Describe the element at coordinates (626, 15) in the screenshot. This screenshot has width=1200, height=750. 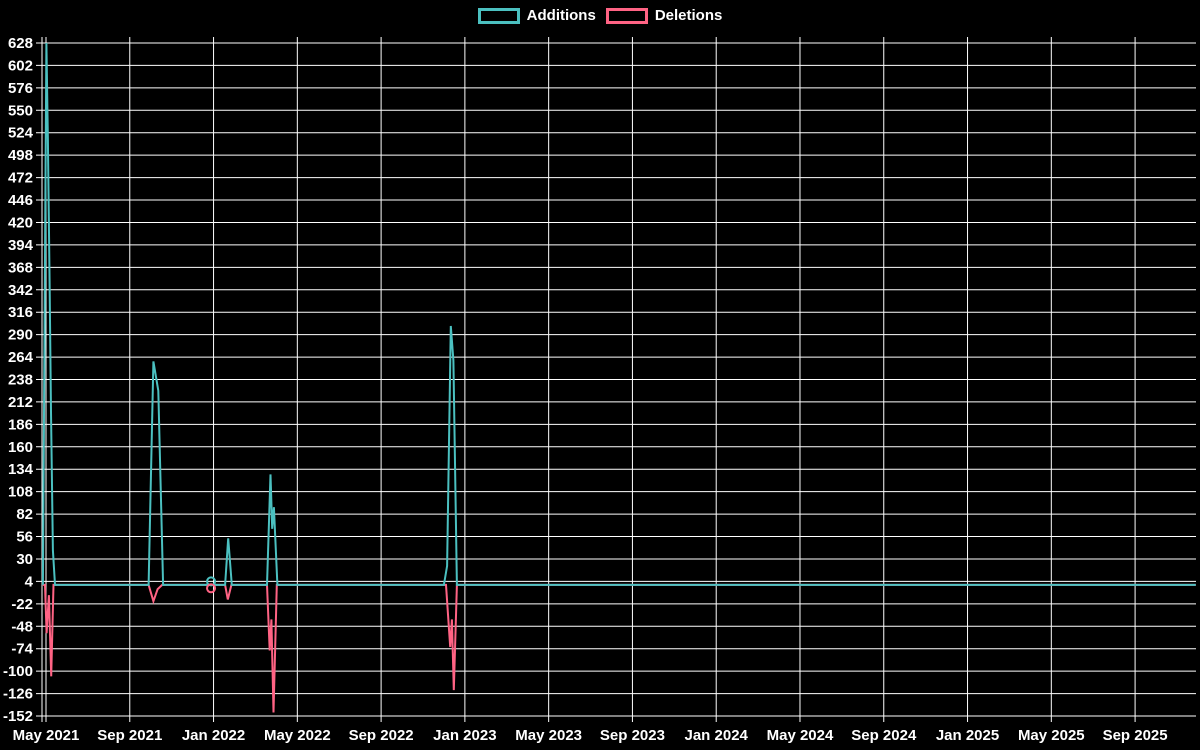
I see `deletions-swatch-icon` at that location.